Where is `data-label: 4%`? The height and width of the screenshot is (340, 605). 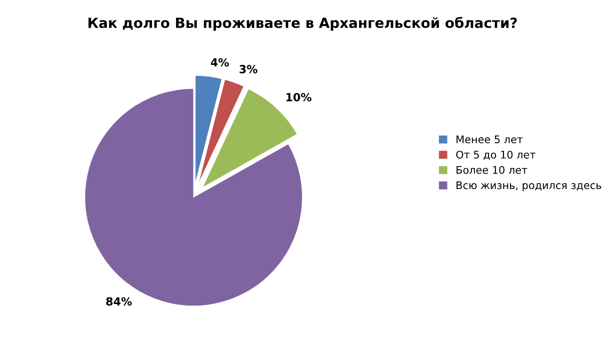 data-label: 4% is located at coordinates (219, 62).